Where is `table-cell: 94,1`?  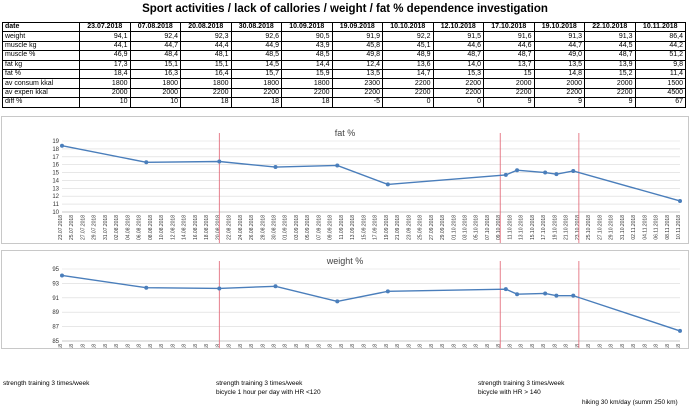 table-cell: 94,1 is located at coordinates (105, 36).